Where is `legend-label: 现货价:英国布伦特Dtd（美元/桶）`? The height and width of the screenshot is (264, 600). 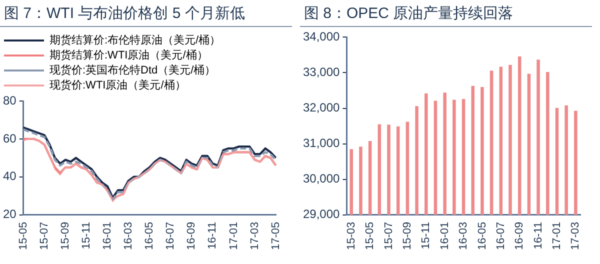 legend-label: 现货价:英国布伦特Dtd（美元/桶） is located at coordinates (133, 70).